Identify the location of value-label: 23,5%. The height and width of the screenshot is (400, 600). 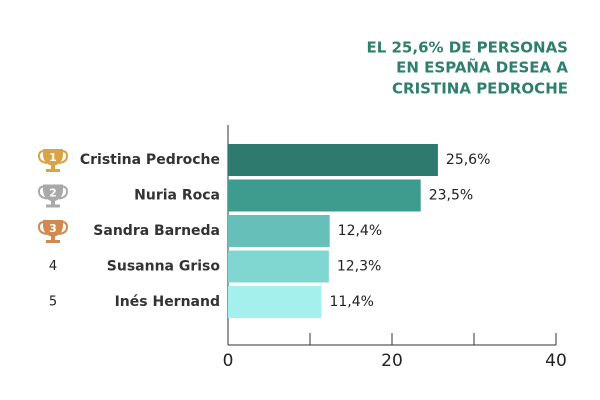
(451, 196).